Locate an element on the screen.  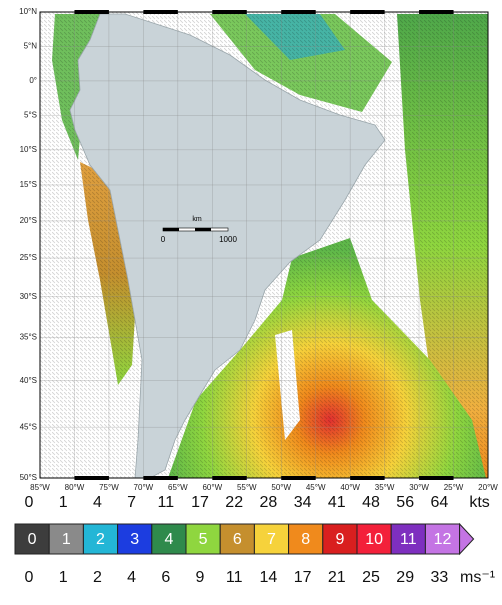
ms-label: 25 is located at coordinates (371, 577).